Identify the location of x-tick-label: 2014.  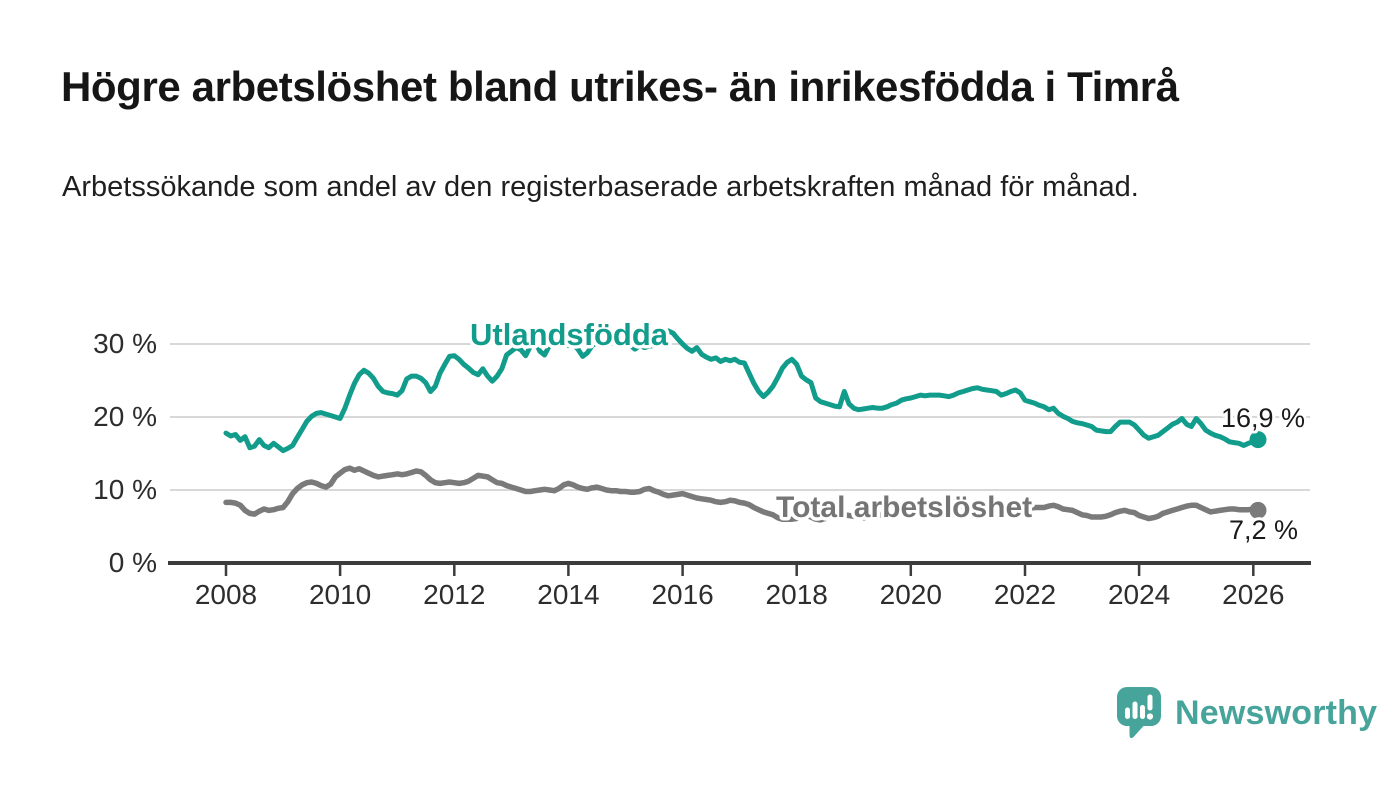
(568, 594).